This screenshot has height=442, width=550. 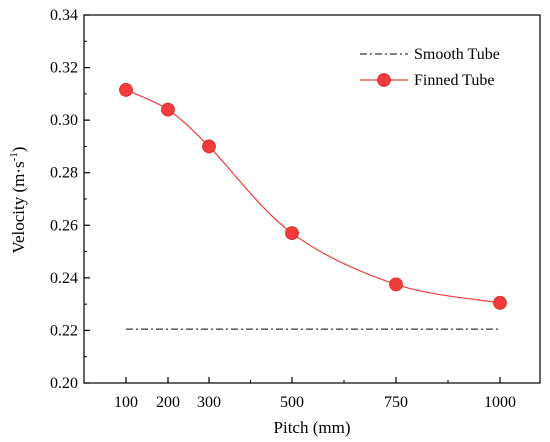 I want to click on x-tick-label: 100, so click(x=126, y=402).